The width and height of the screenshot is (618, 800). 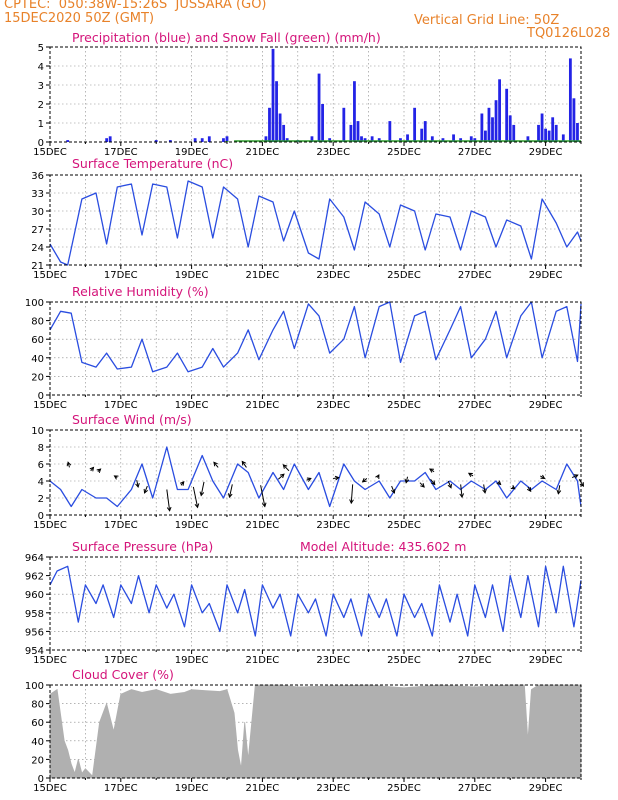 What do you see at coordinates (475, 275) in the screenshot?
I see `x-tick-label: 27DEC` at bounding box center [475, 275].